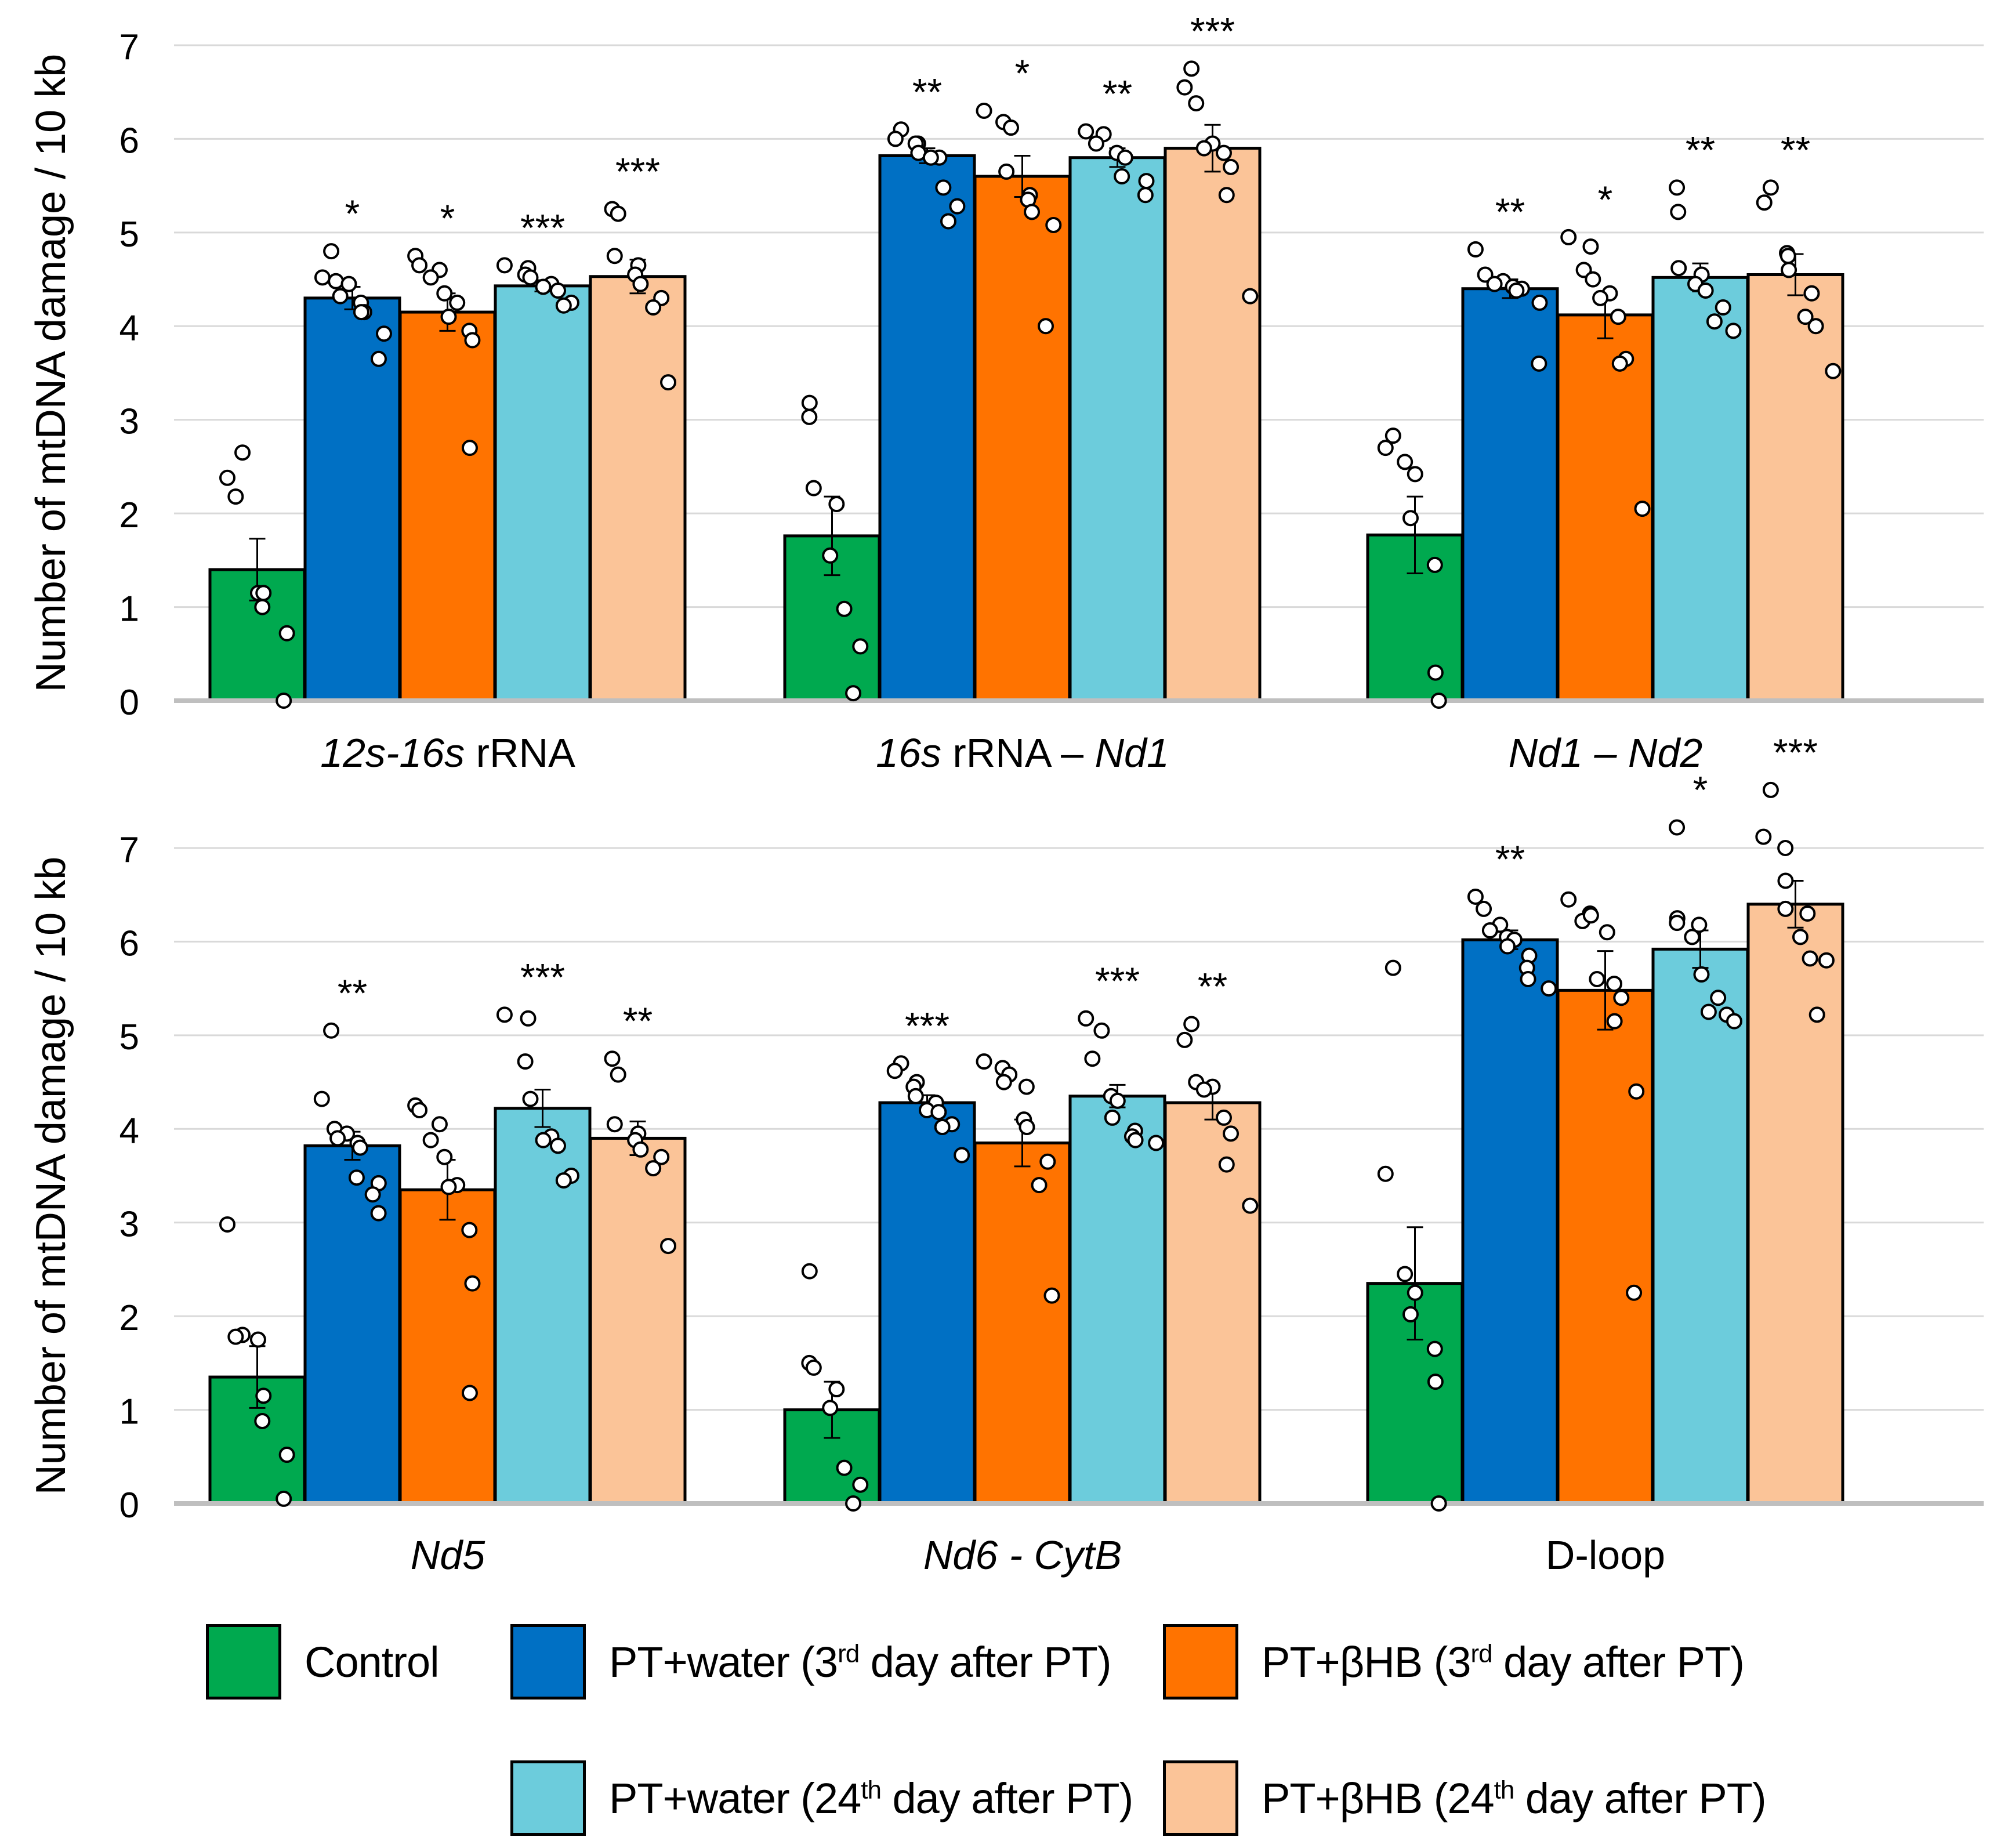  What do you see at coordinates (1212, 986) in the screenshot?
I see `significance-label: **` at bounding box center [1212, 986].